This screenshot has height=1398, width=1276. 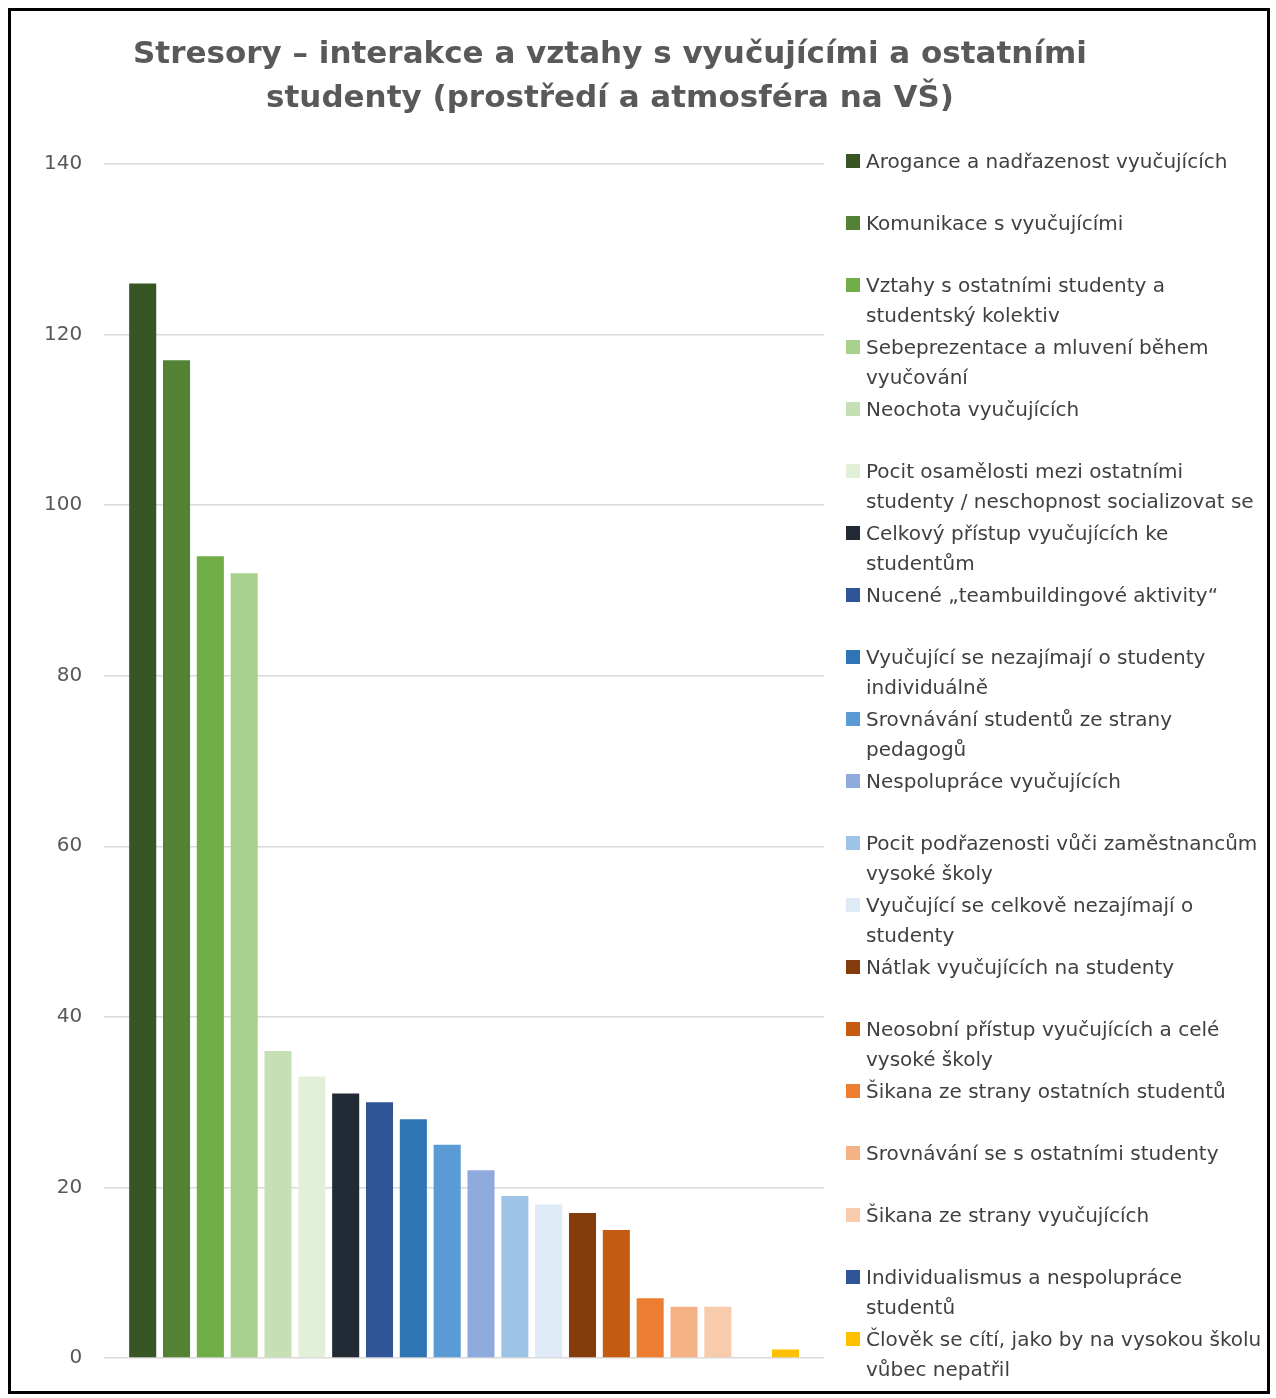 What do you see at coordinates (610, 74) in the screenshot?
I see `chart-title: Stresory – interakce a vztahy s vyučujícími a ostatními studenty (prostředí a atmosféra na VŠ)` at bounding box center [610, 74].